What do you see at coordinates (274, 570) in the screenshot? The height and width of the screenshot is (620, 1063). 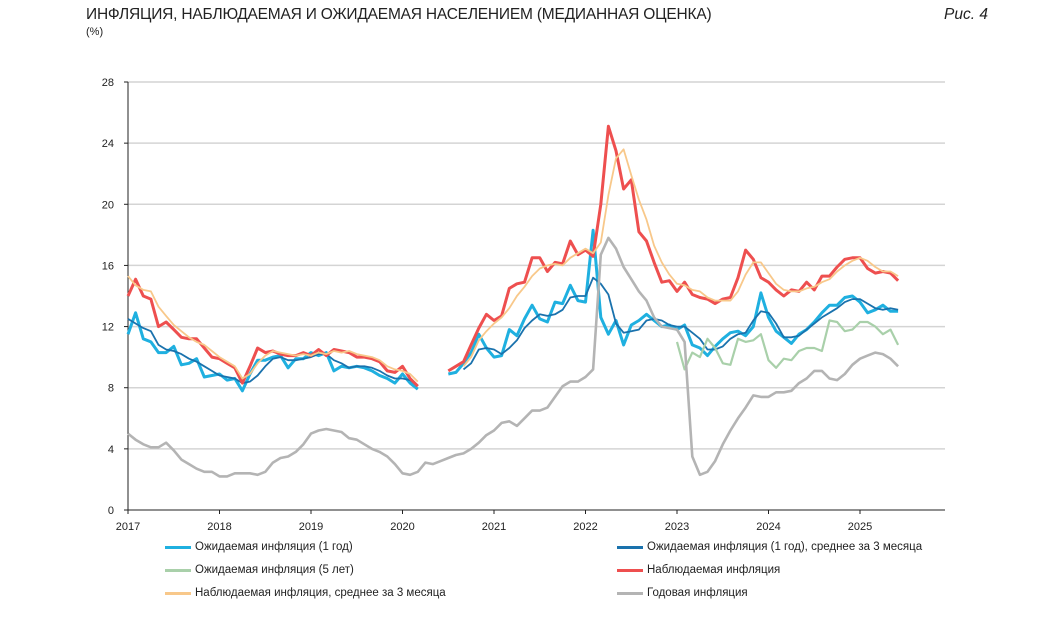 I see `legend-label: Ожидаемая инфляция (5 лет)` at bounding box center [274, 570].